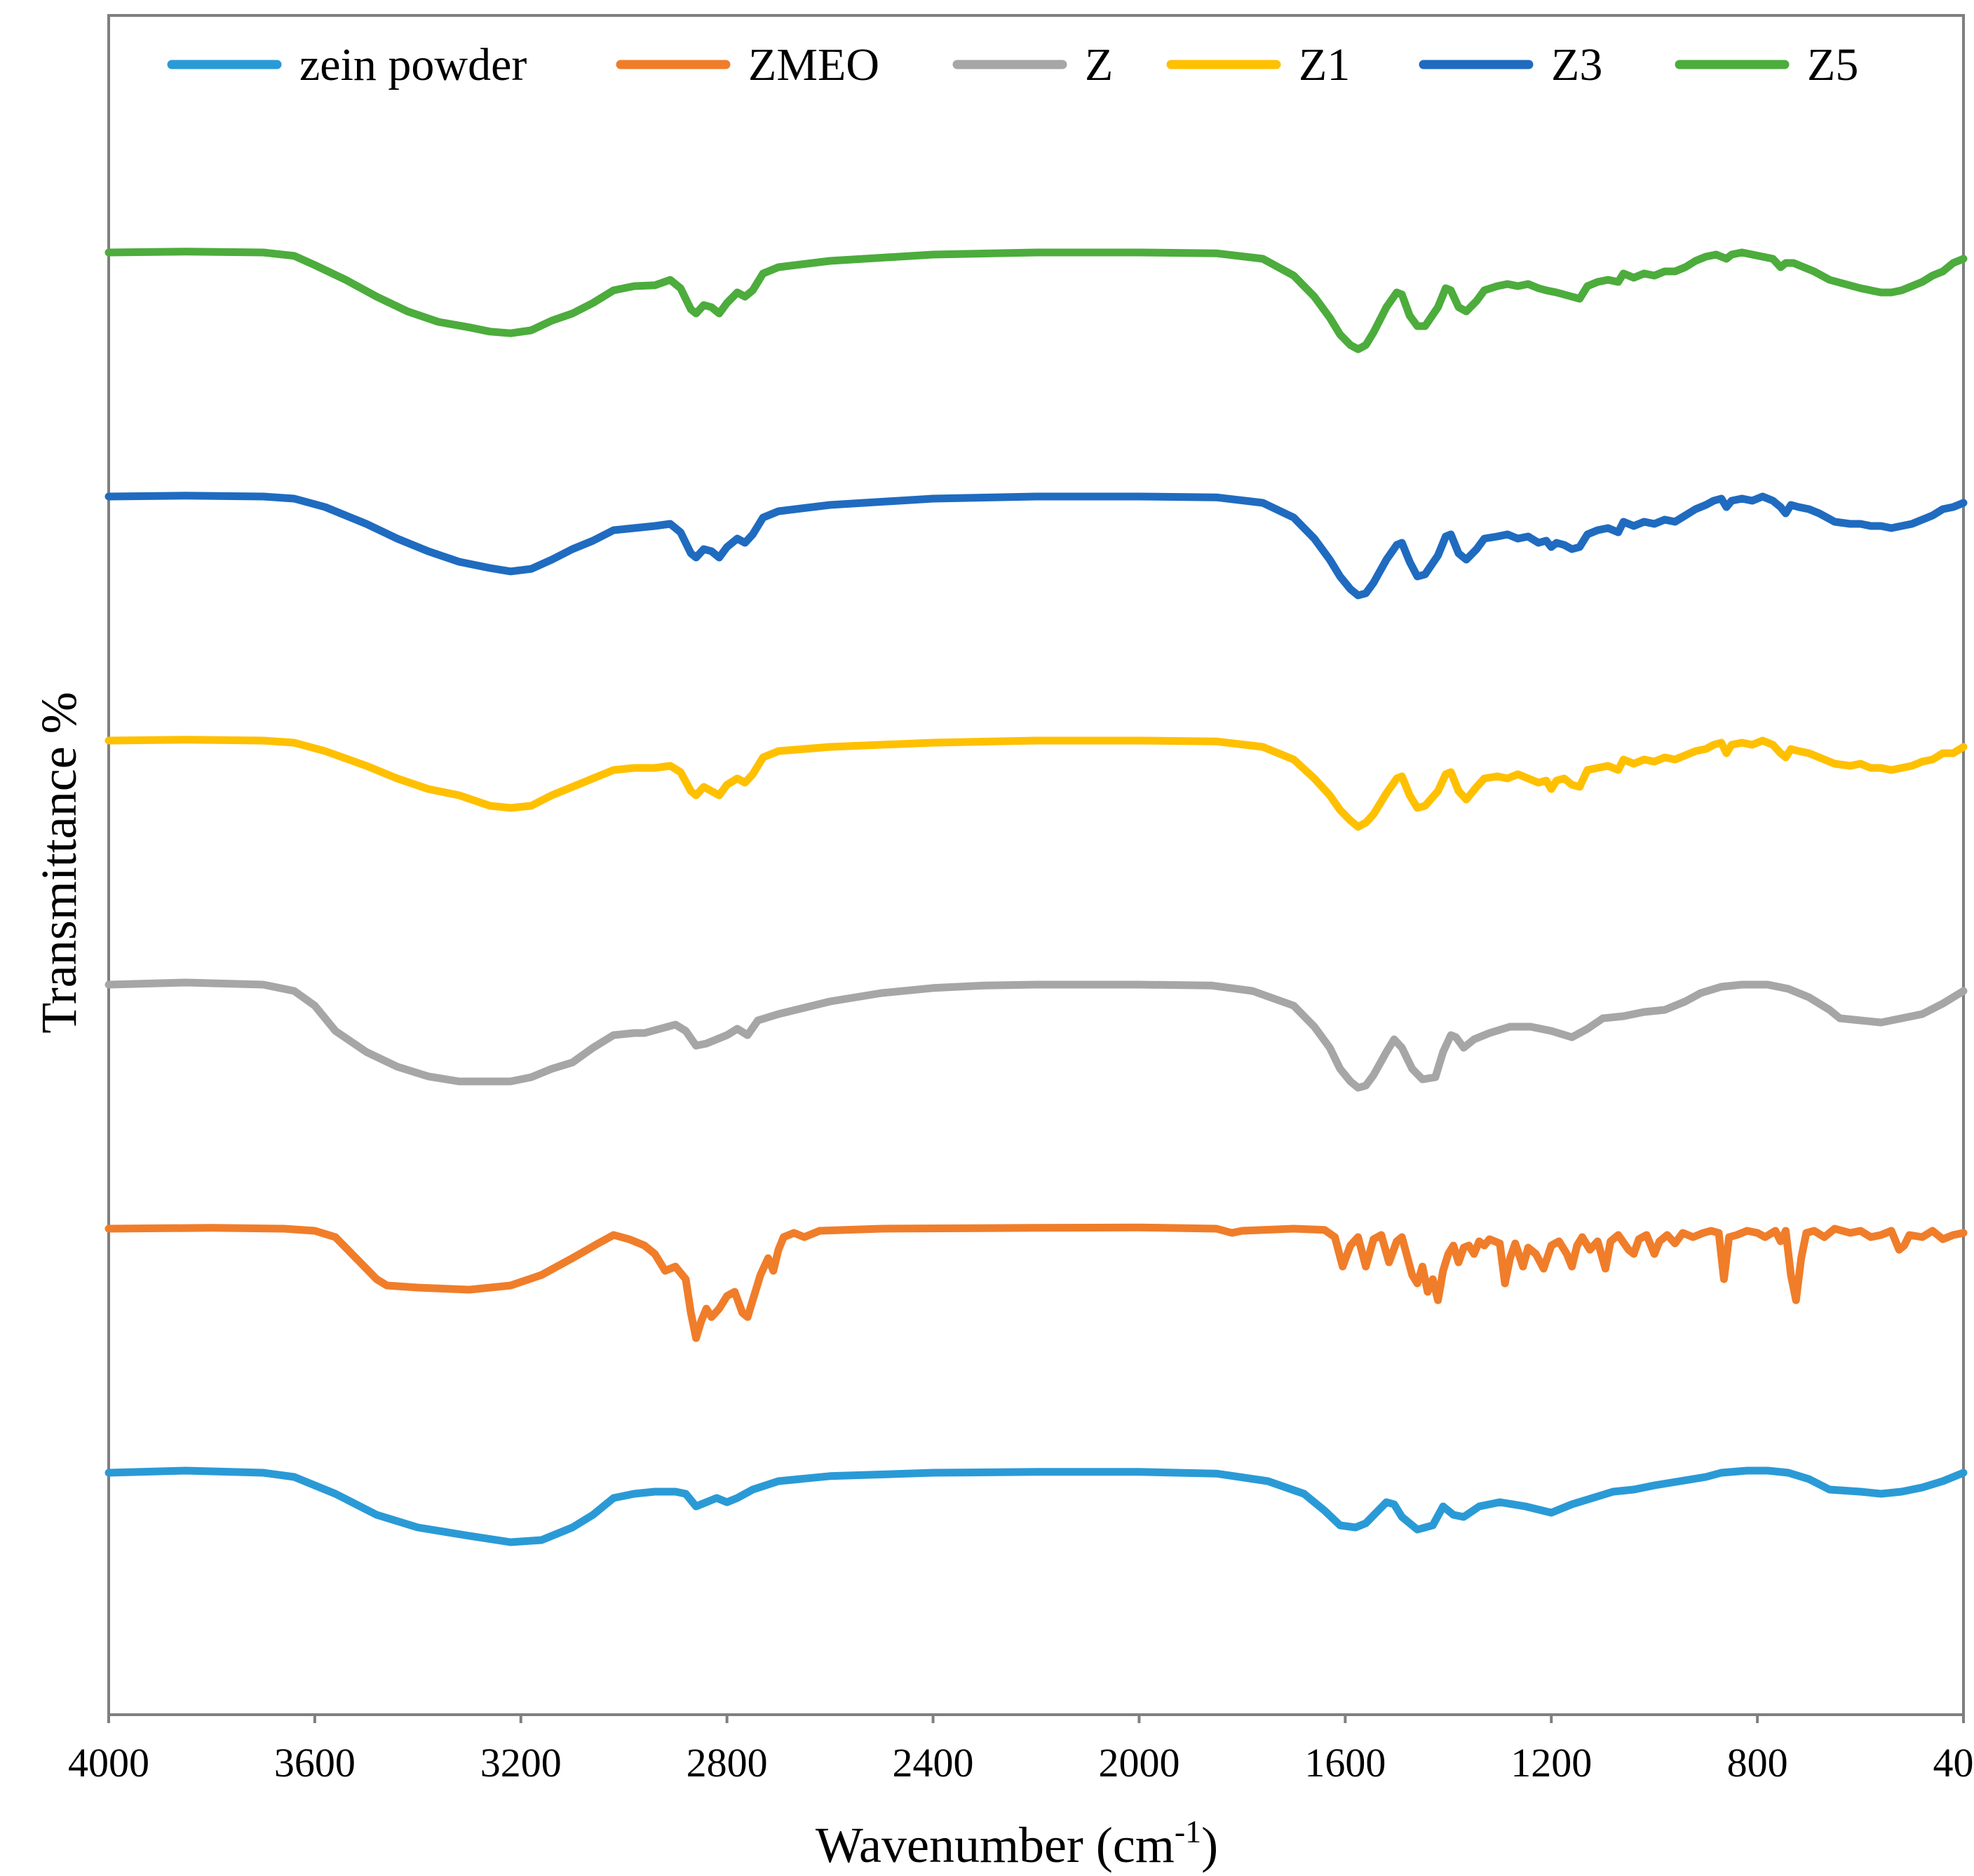 This screenshot has width=1974, height=1876. What do you see at coordinates (1138, 1763) in the screenshot?
I see `x-tick-label: 2000` at bounding box center [1138, 1763].